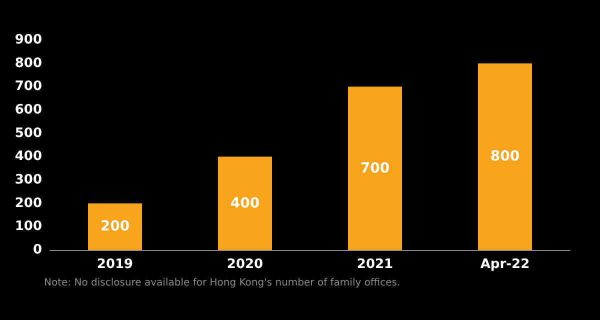  I want to click on x-tick-label: 2020, so click(245, 264).